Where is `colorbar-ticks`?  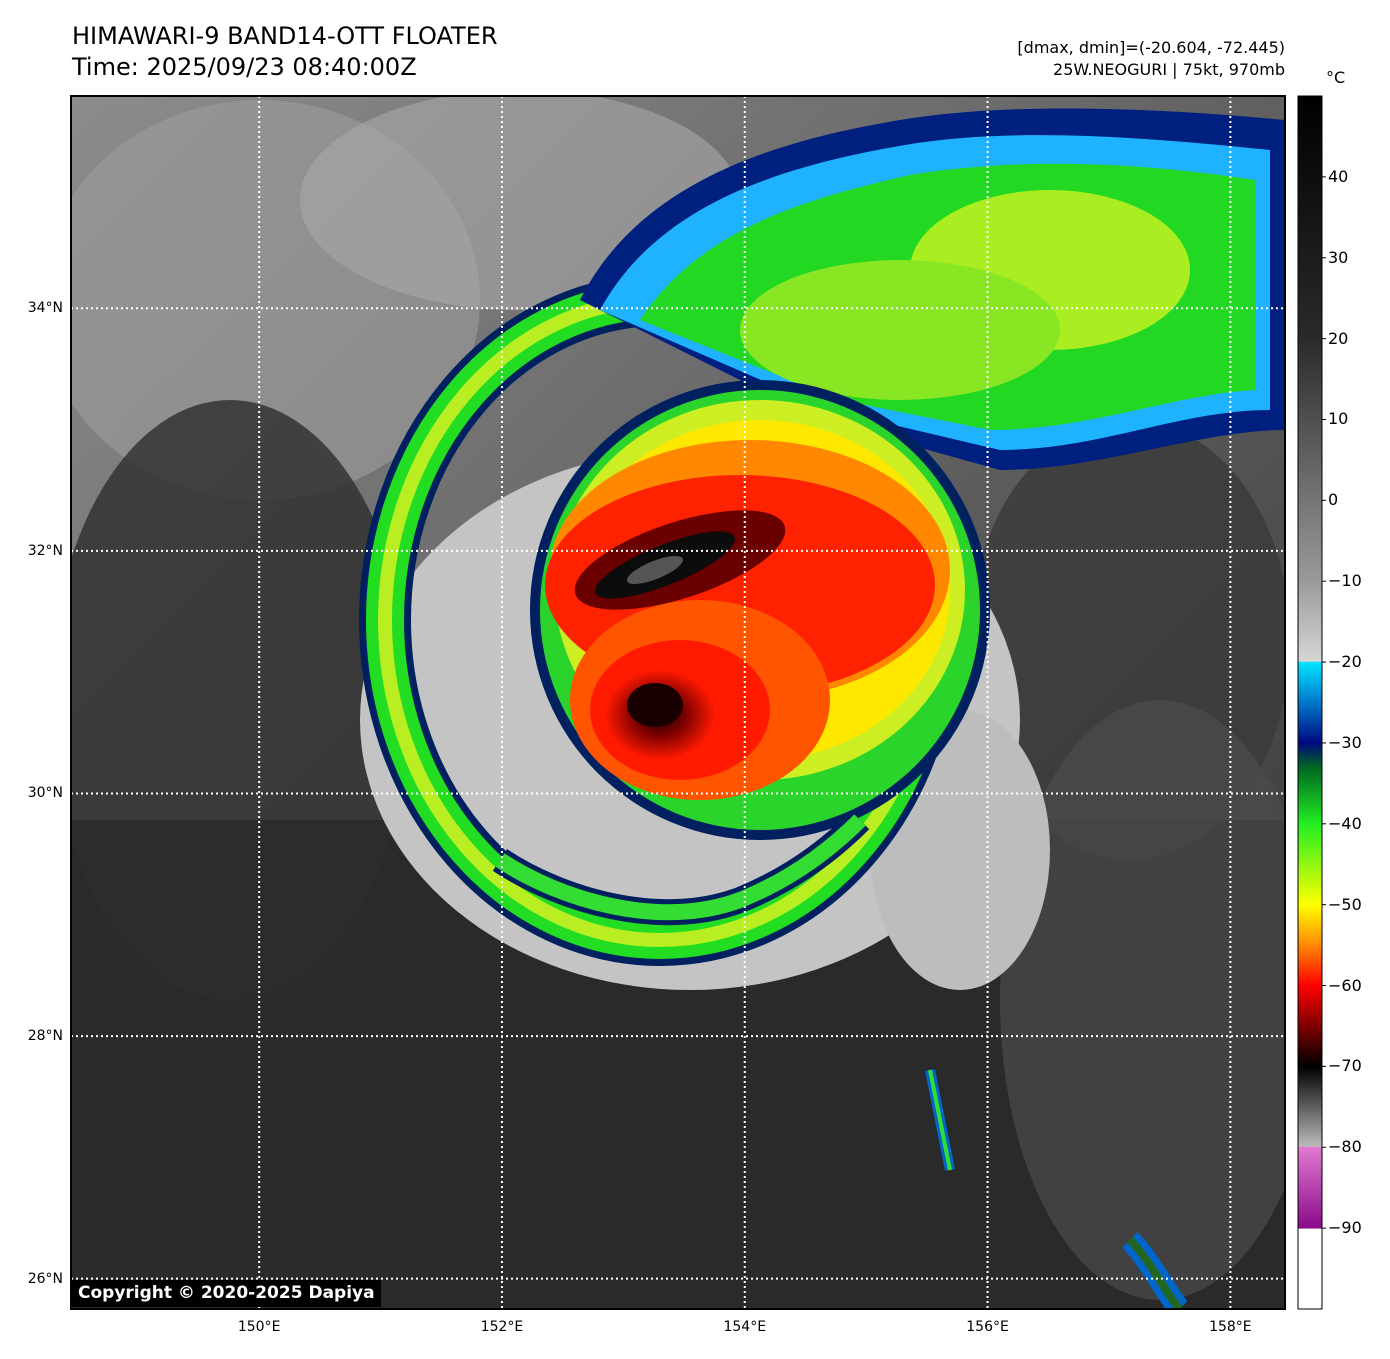 colorbar-ticks is located at coordinates (1324, 702).